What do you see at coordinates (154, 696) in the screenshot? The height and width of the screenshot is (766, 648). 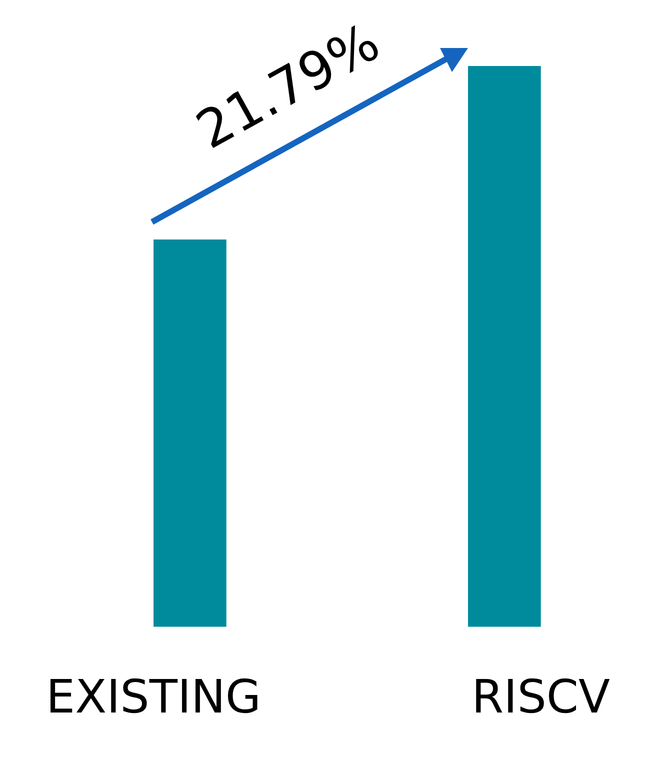 I see `x-tick-label: EXISTING` at bounding box center [154, 696].